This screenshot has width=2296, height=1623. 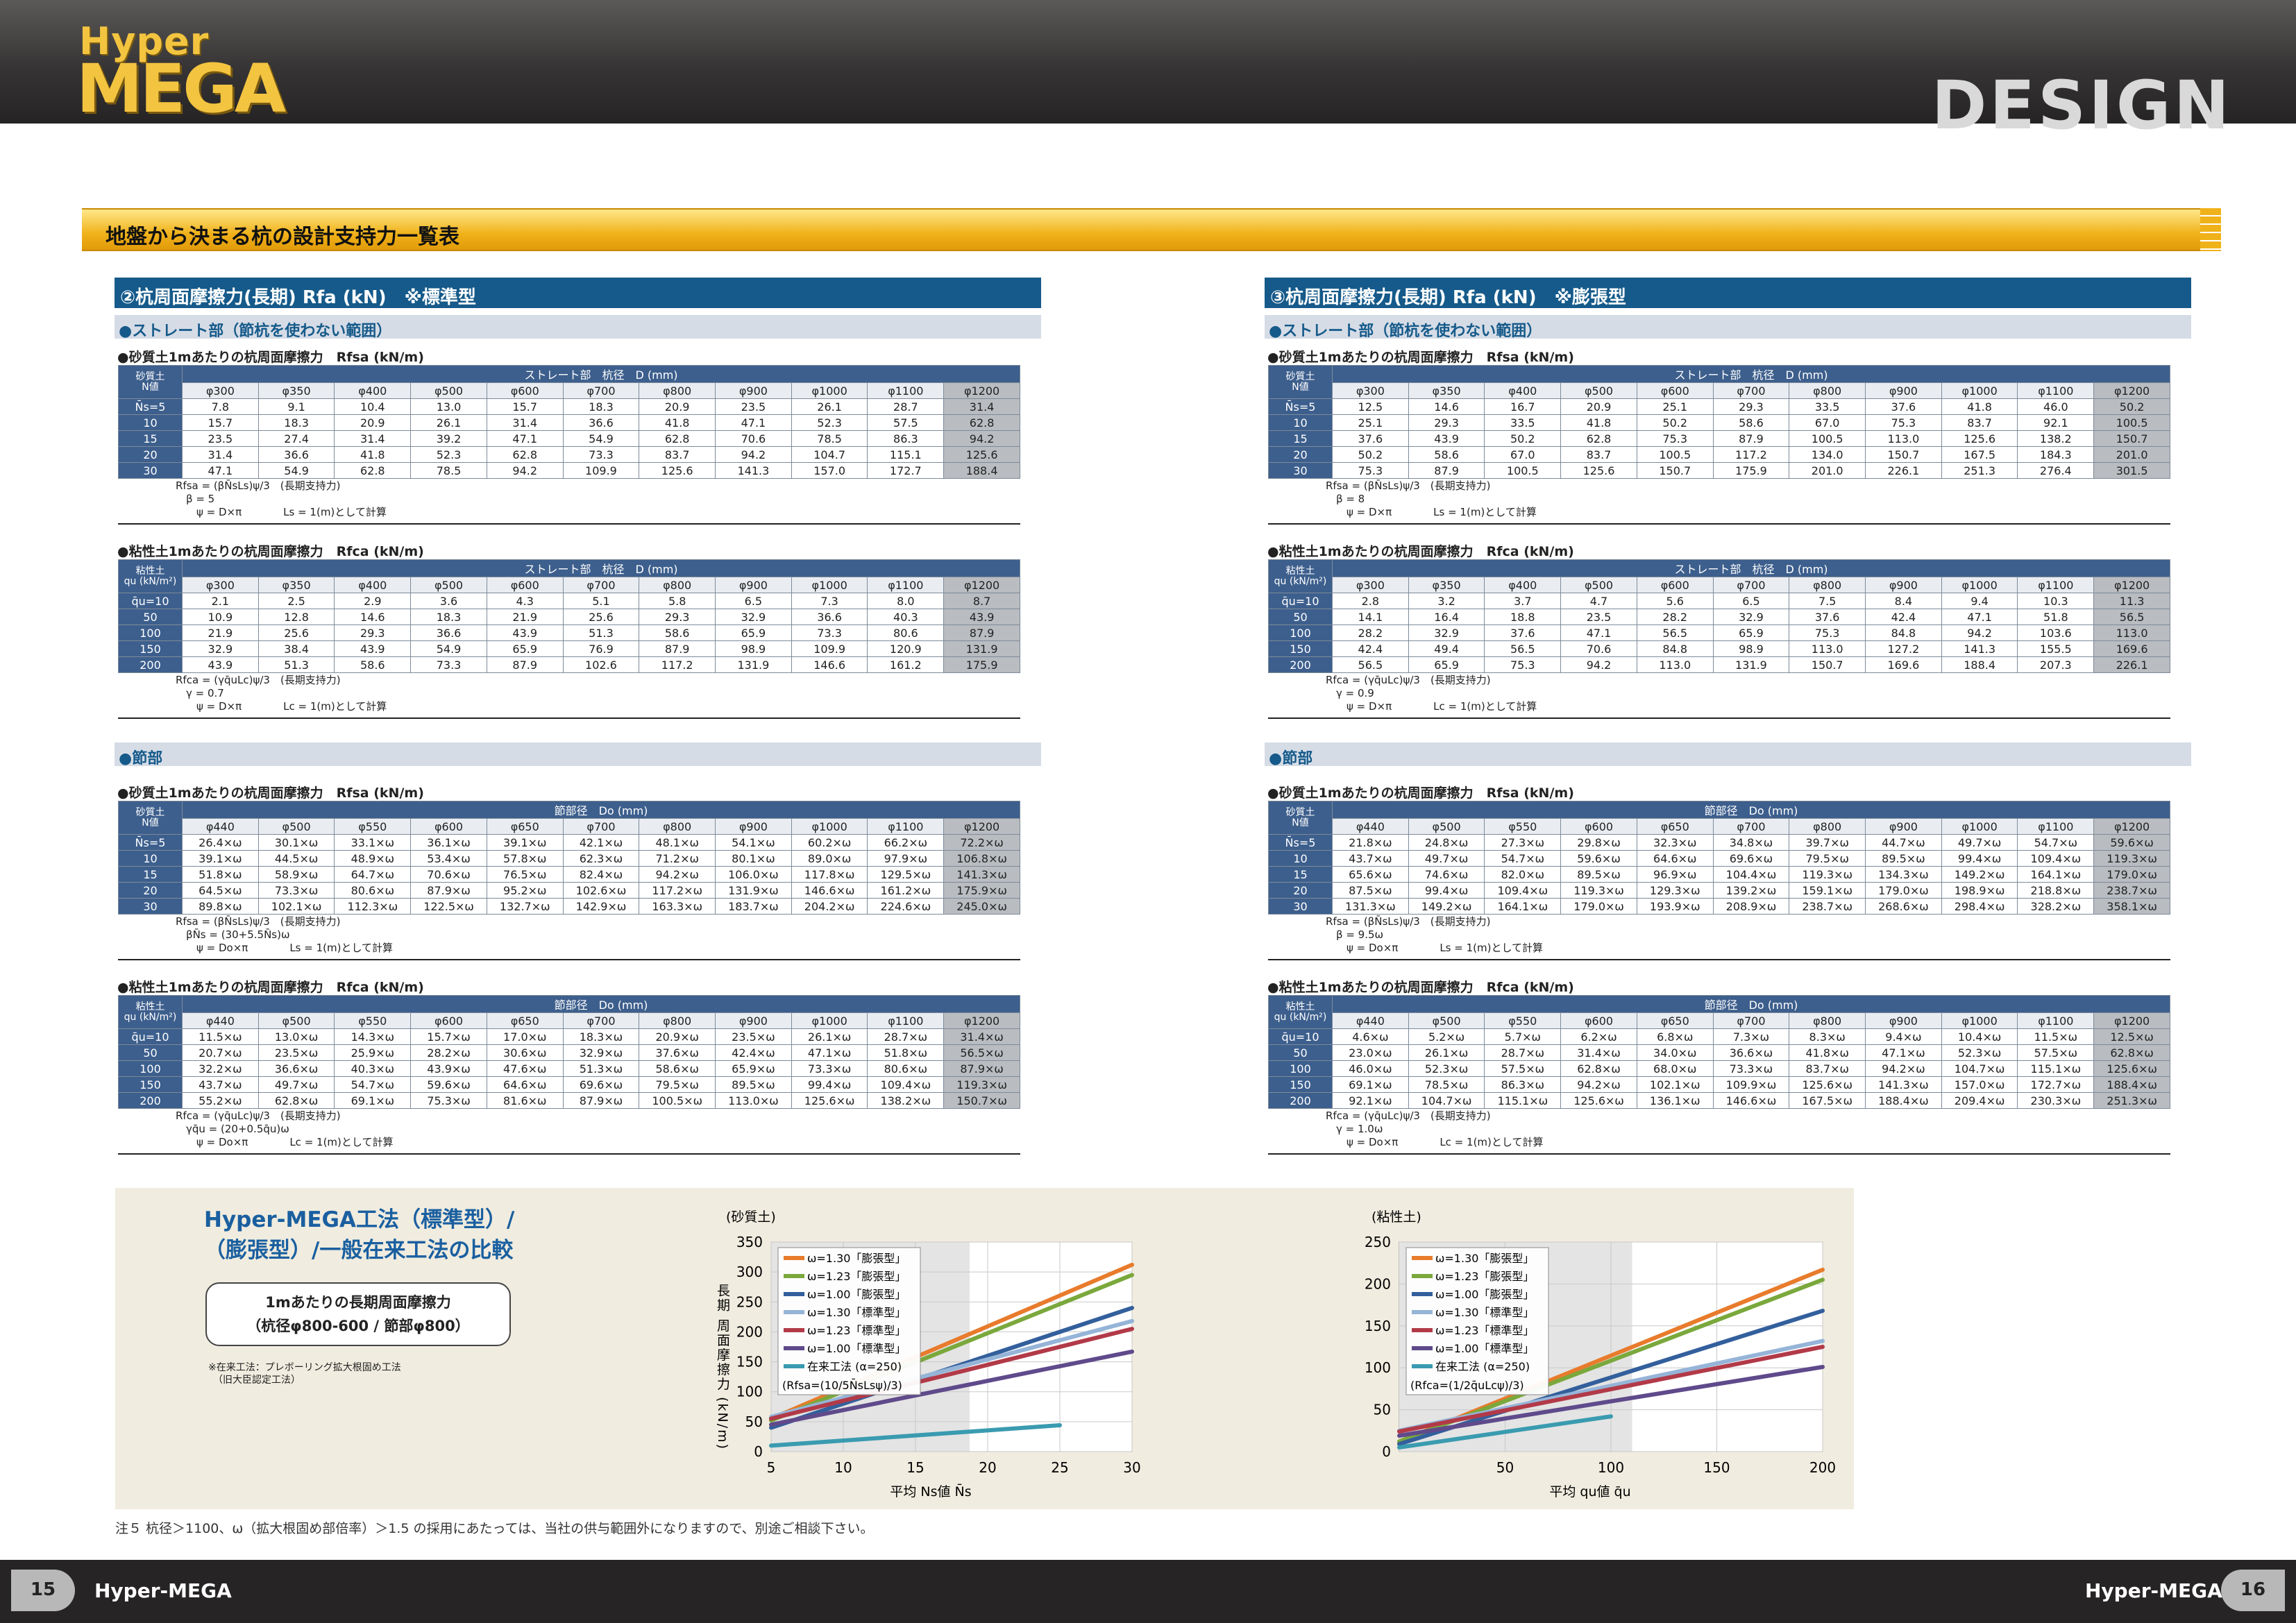 What do you see at coordinates (525, 648) in the screenshot?
I see `table-cell: 65.9` at bounding box center [525, 648].